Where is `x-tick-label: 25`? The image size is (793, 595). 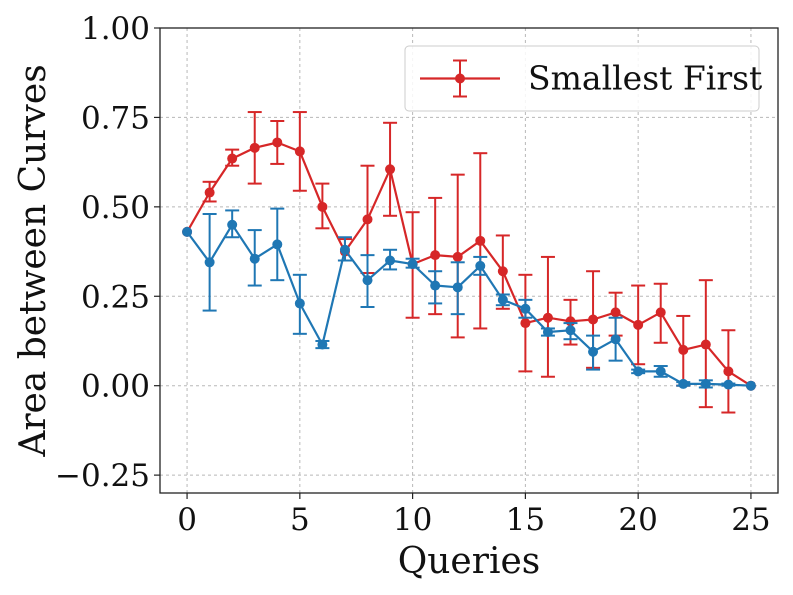
x-tick-label: 25 is located at coordinates (750, 520).